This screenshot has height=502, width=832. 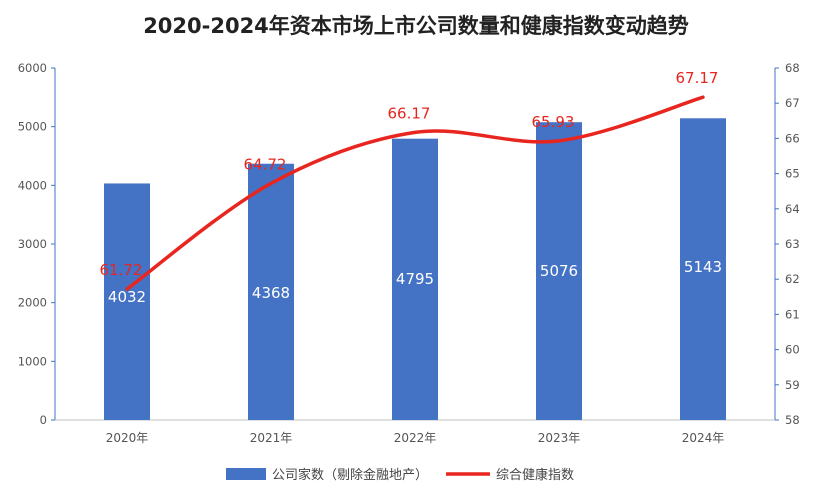 What do you see at coordinates (703, 438) in the screenshot?
I see `x-tick-label: 2024年` at bounding box center [703, 438].